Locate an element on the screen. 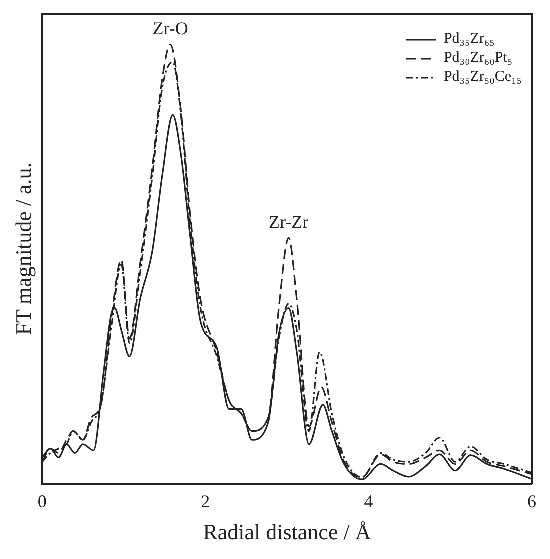 The image size is (550, 559). annotation: Zr-Zr is located at coordinates (289, 222).